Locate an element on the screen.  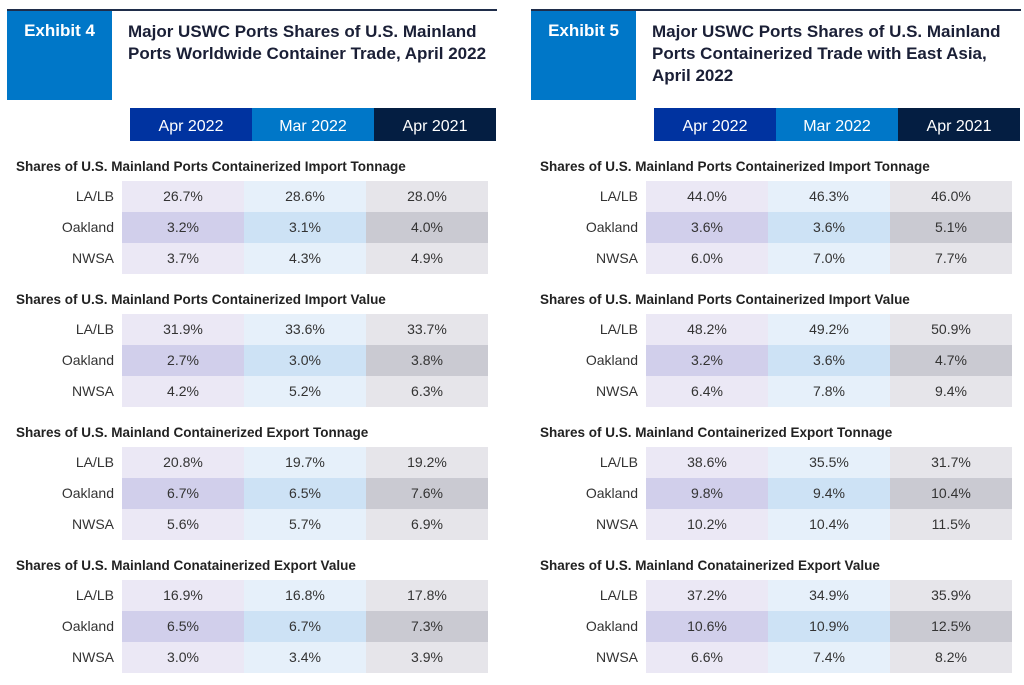
table-row: Oakland 3.2% 3.1% 4.0% is located at coordinates (256, 227).